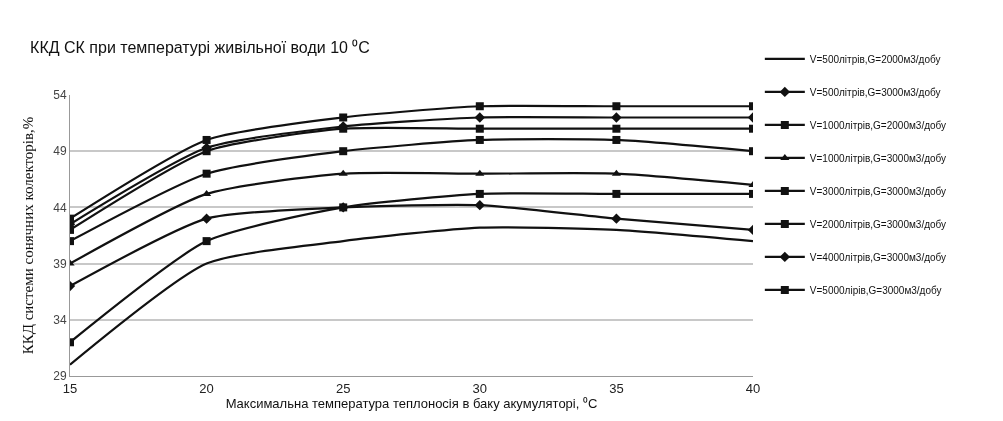  I want to click on y-tick-label: 49, so click(60, 151).